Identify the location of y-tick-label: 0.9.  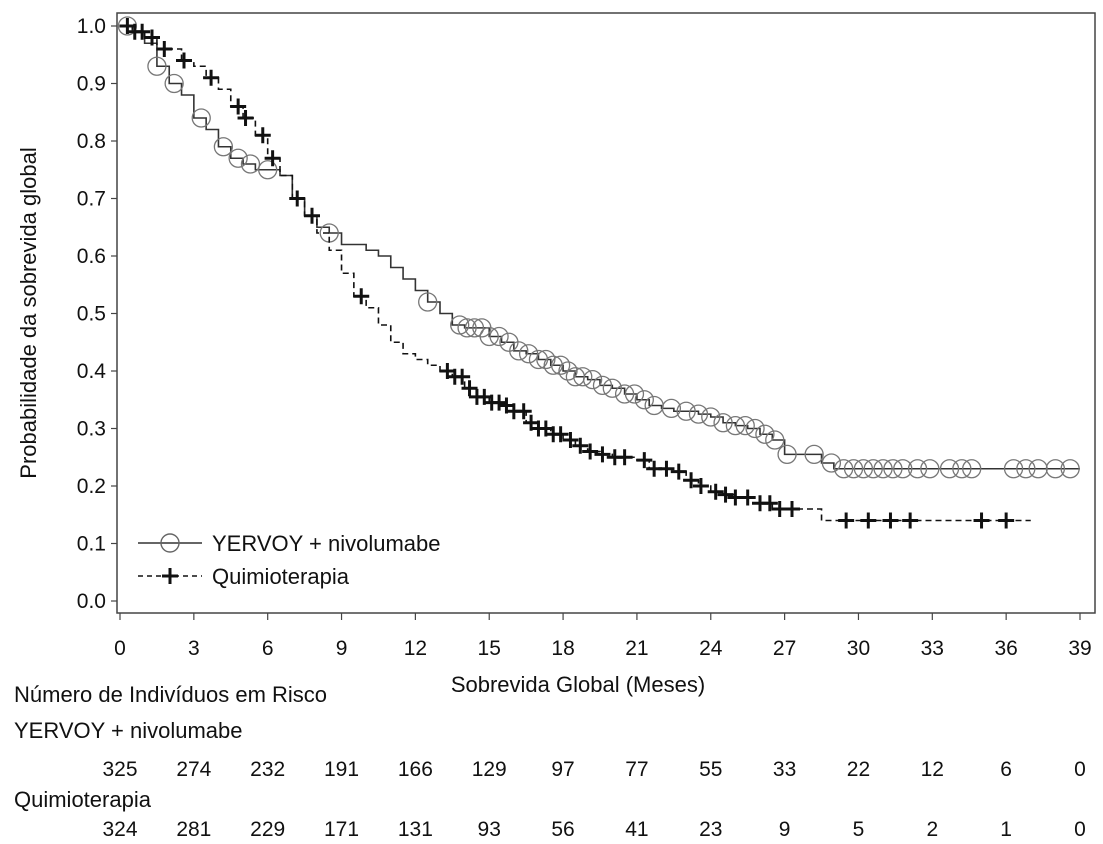
(91, 84).